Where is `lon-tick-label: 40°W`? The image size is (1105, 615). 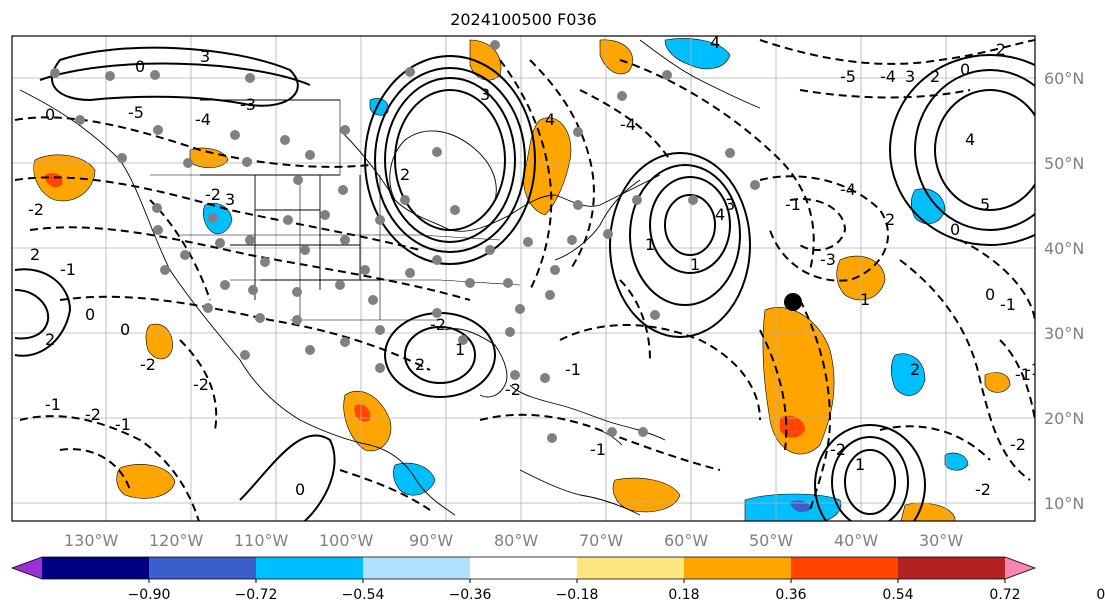 lon-tick-label: 40°W is located at coordinates (856, 540).